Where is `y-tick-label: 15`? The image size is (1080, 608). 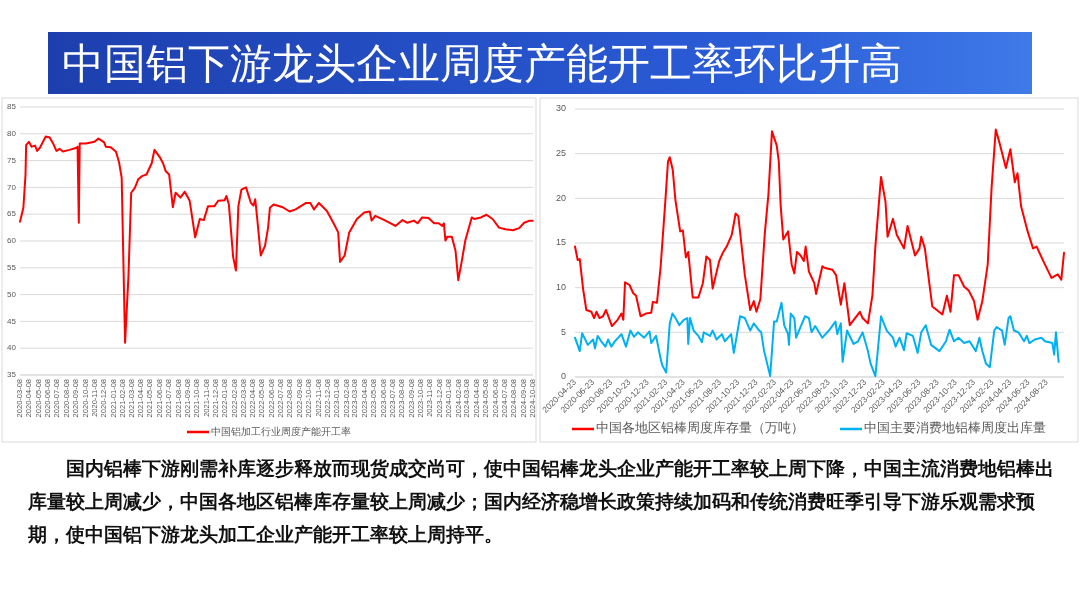 y-tick-label: 15 is located at coordinates (560, 242).